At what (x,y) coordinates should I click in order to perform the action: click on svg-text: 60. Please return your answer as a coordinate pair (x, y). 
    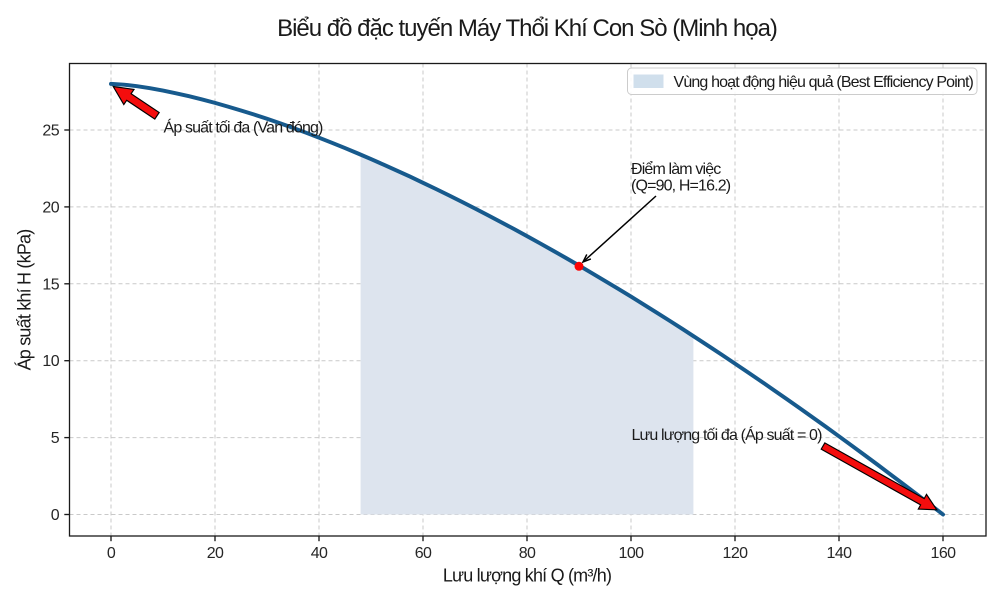
    Looking at the image, I should click on (423, 553).